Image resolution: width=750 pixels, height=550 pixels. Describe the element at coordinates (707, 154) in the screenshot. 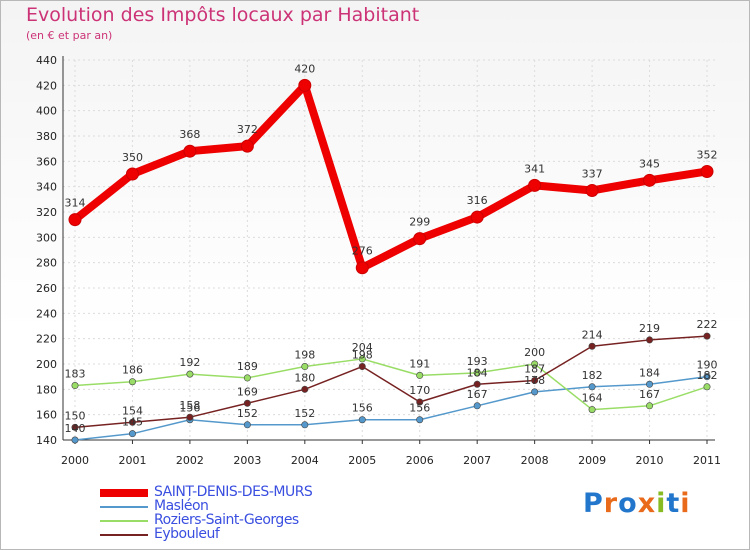

I see `data-label: 352` at that location.